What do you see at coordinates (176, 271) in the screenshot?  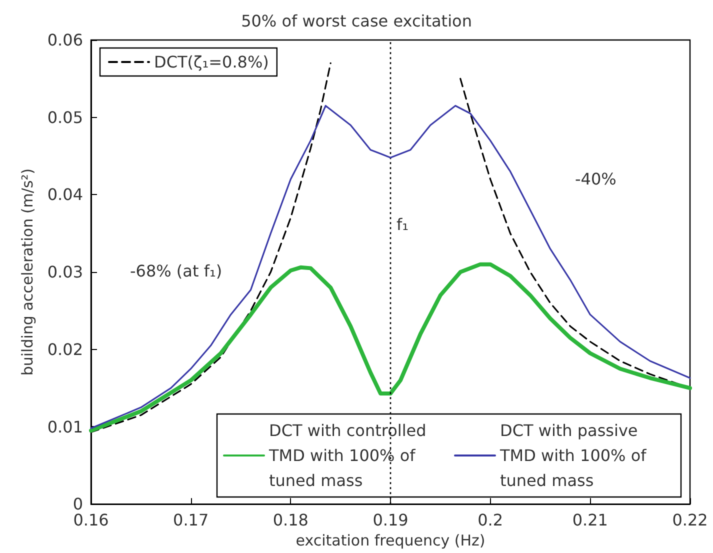 I see `annotation: -68% (at f₁)` at bounding box center [176, 271].